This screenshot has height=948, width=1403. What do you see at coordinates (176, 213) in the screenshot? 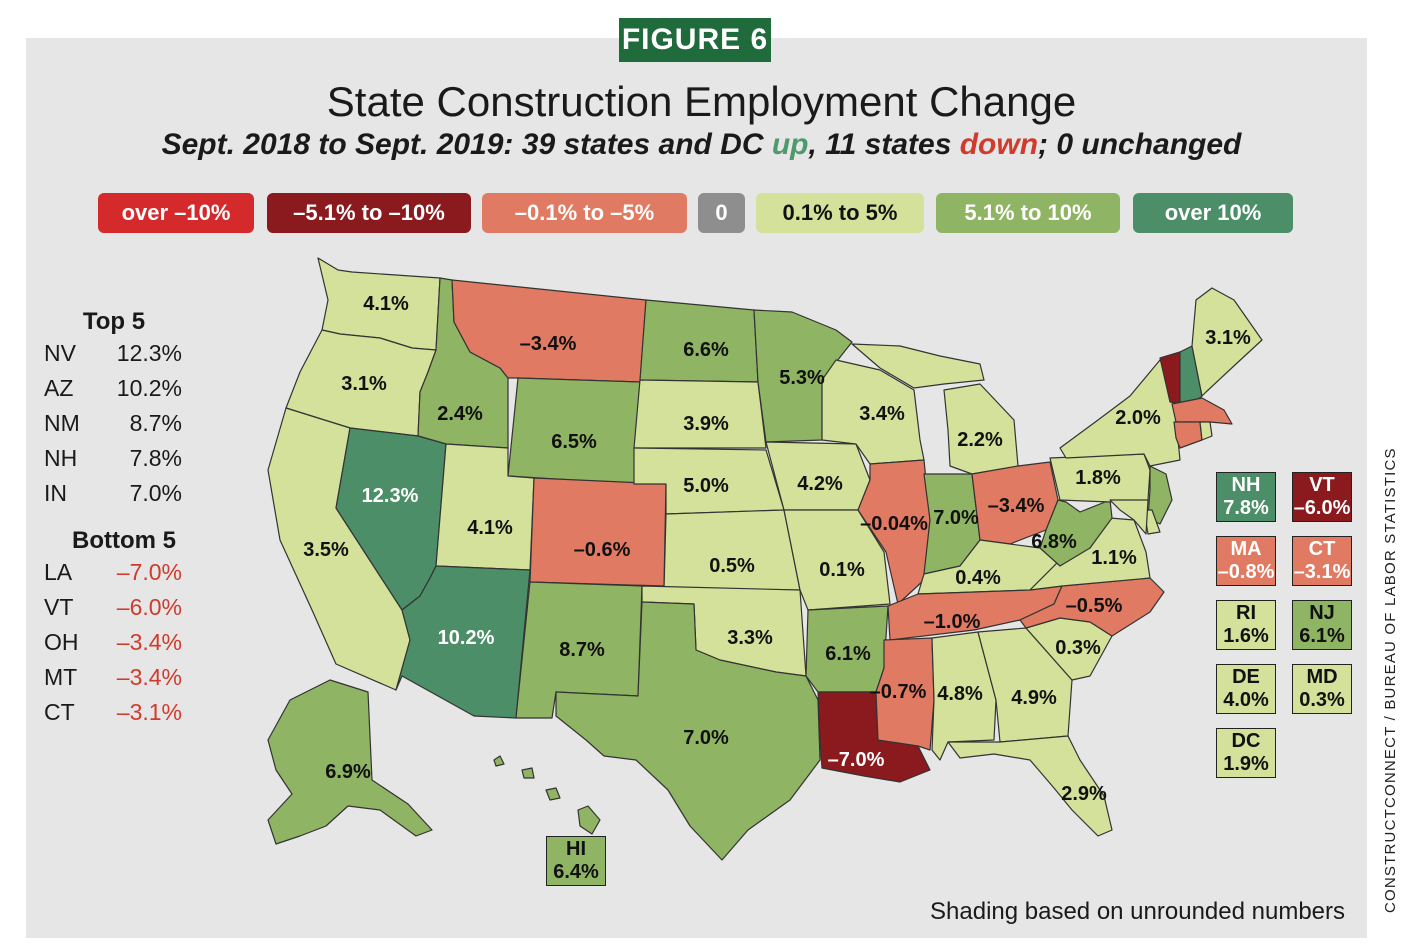
I see `legend-over-minus-10: over –10%` at bounding box center [176, 213].